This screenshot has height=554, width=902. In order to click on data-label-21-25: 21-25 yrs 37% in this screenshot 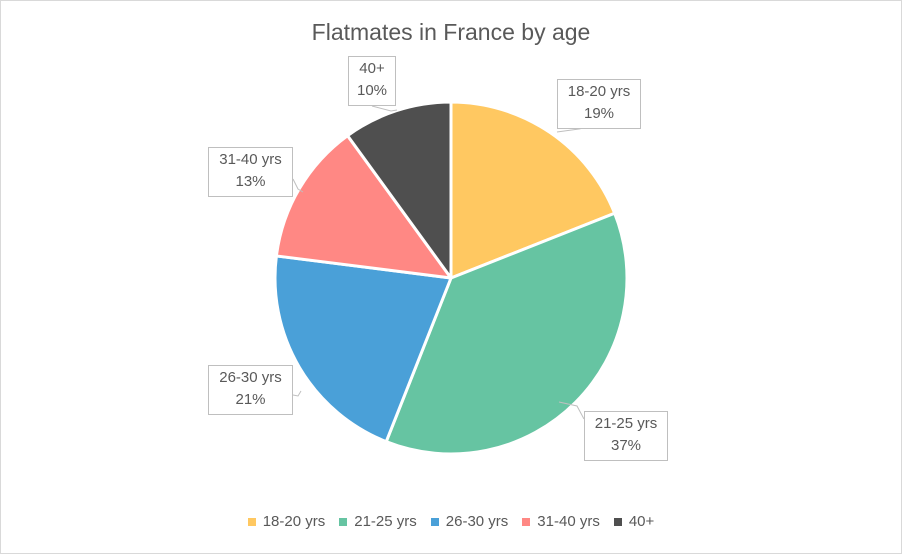, I will do `click(626, 436)`.